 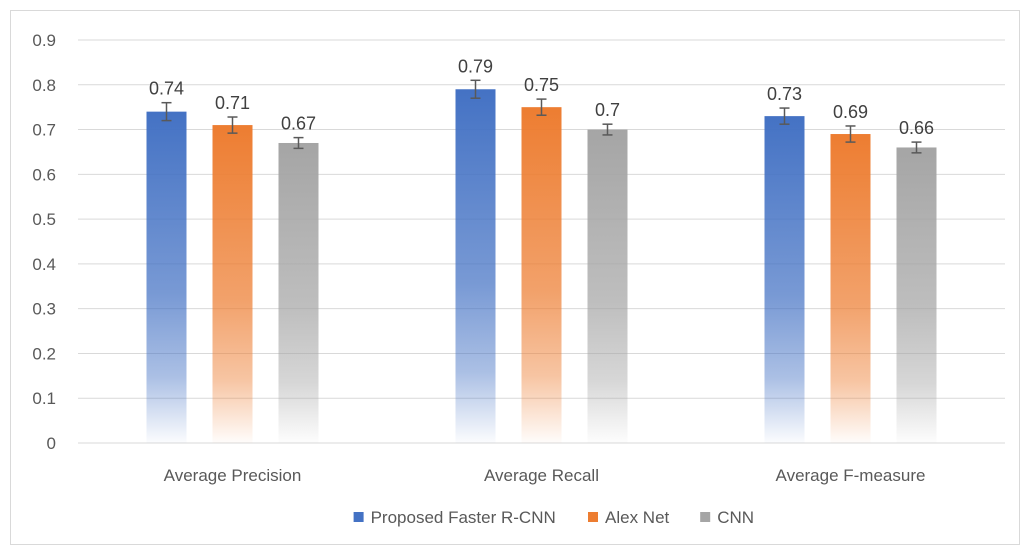 What do you see at coordinates (916, 128) in the screenshot?
I see `data-label: 0.66` at bounding box center [916, 128].